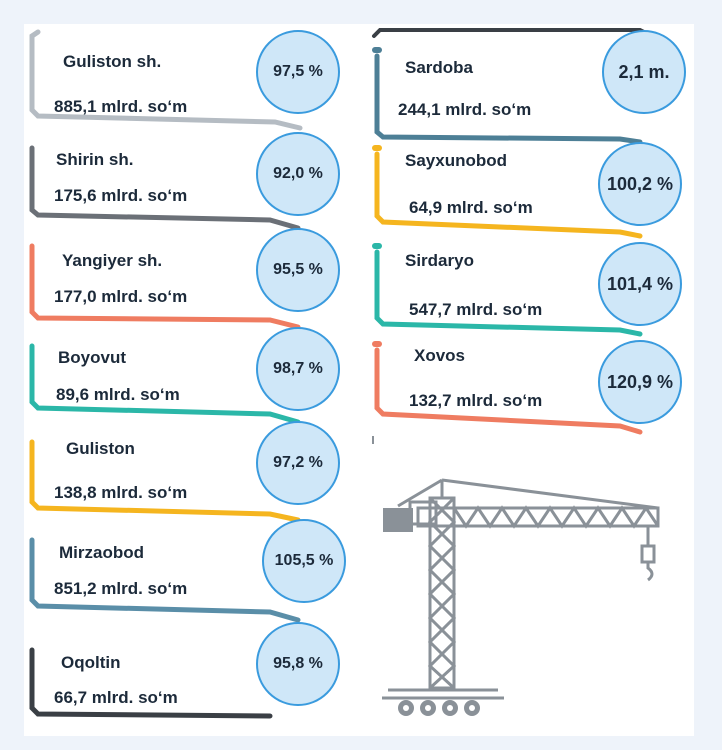 Image resolution: width=722 pixels, height=750 pixels. I want to click on district-amount-sayxunobod: 64,9 mlrd. so‘m, so click(471, 207).